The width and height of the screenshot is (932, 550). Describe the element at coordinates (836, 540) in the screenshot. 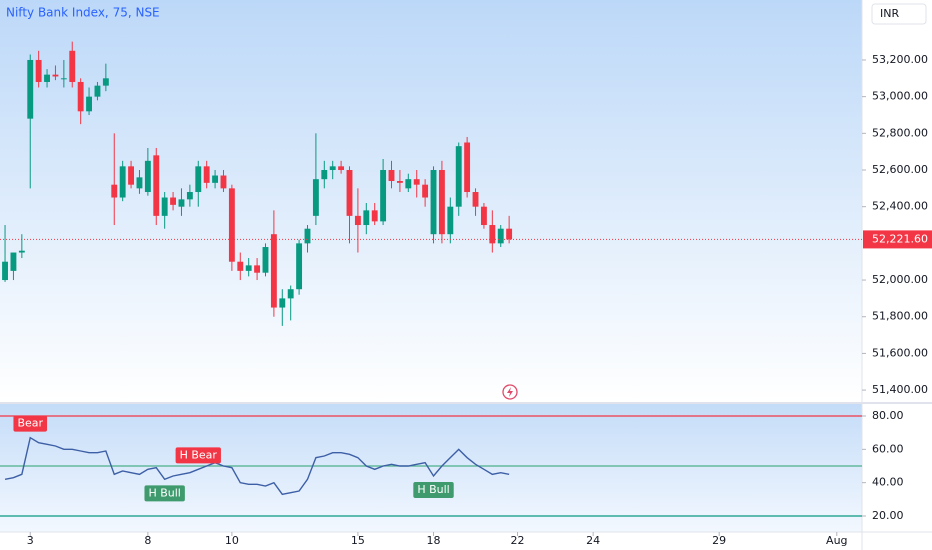

I see `x-tick-label: Aug` at that location.